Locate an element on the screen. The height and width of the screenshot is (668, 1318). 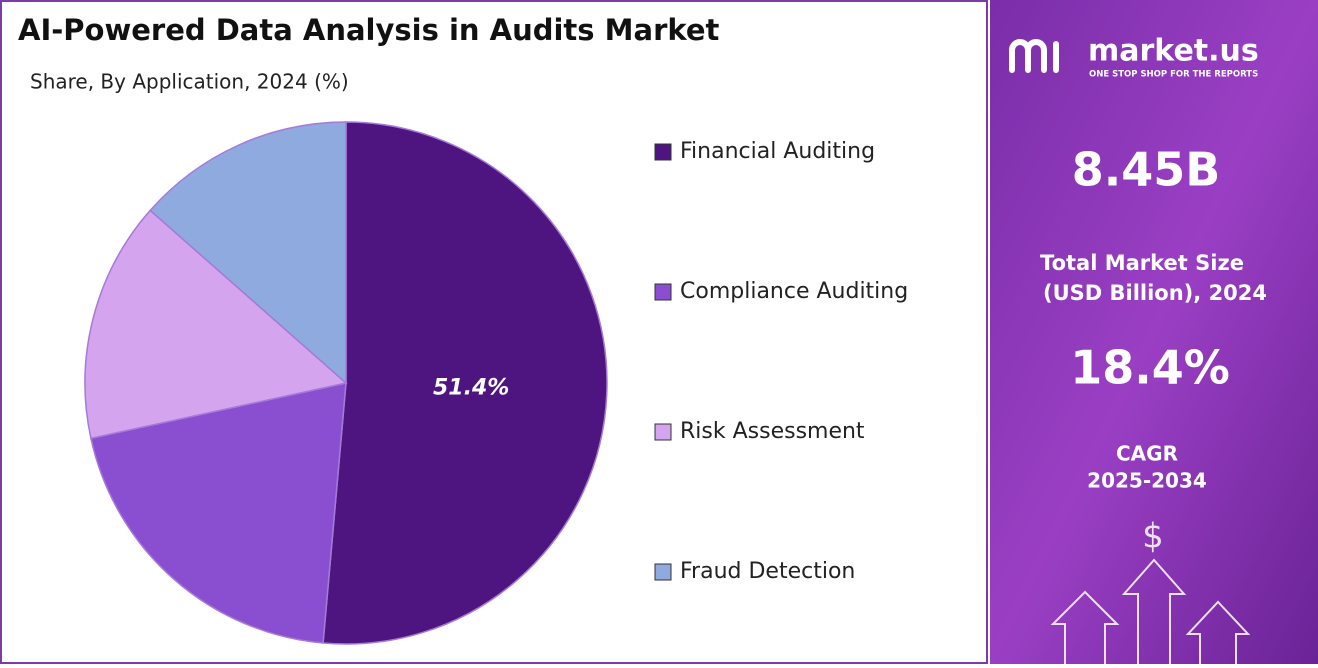
legend-label: Risk Assessment is located at coordinates (772, 431).